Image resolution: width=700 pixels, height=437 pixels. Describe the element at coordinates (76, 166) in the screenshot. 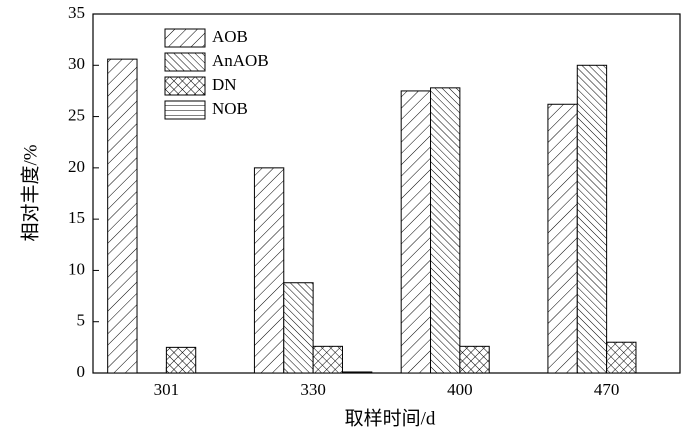

I see `y-tick-label: 20` at that location.